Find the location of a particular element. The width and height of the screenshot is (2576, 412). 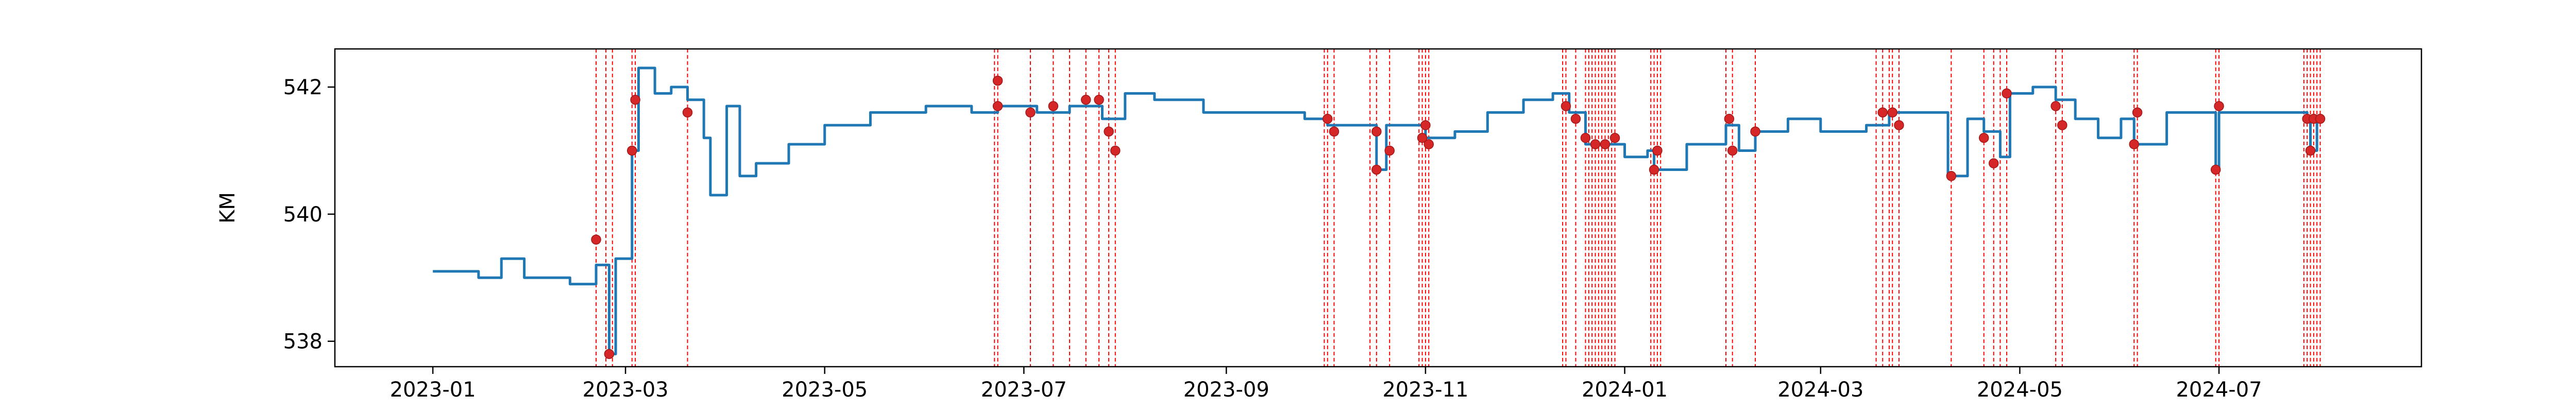

y-tick-label: 540 is located at coordinates (303, 215).